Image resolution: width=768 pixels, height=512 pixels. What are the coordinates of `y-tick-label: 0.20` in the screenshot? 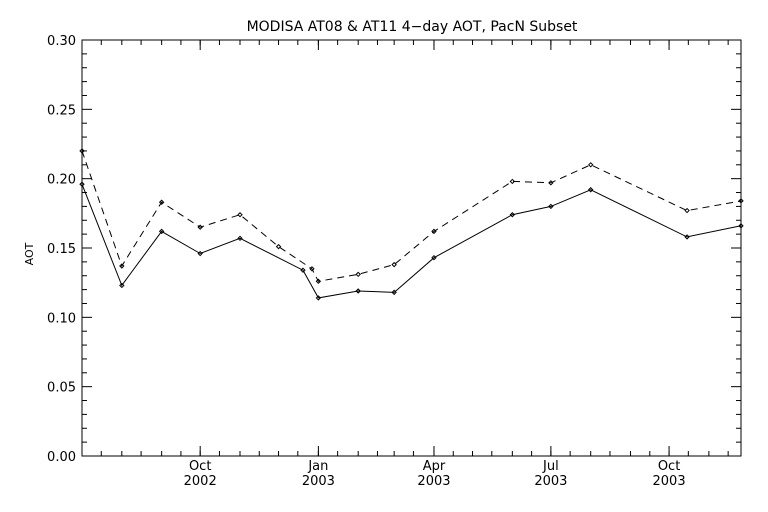 It's located at (61, 180).